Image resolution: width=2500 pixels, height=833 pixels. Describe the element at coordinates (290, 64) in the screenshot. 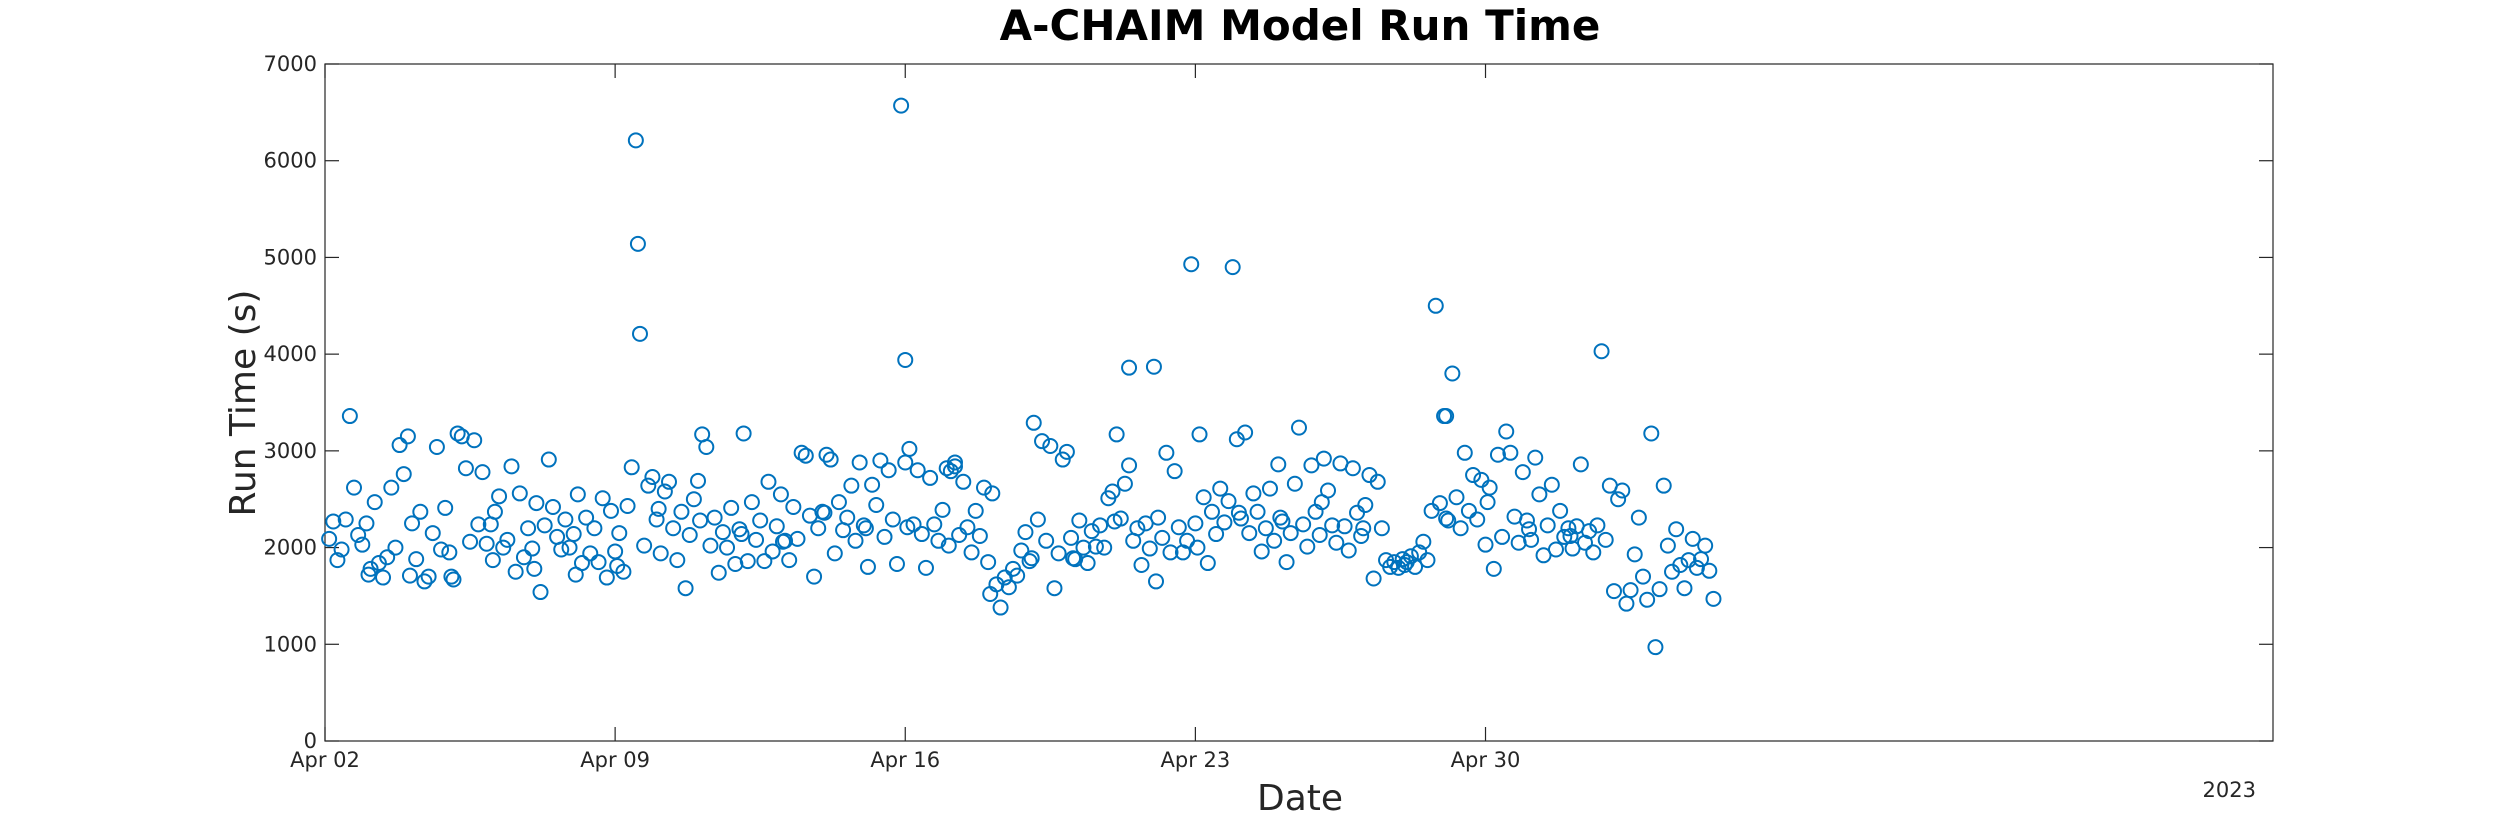

I see `y-tick-label: 7000` at that location.